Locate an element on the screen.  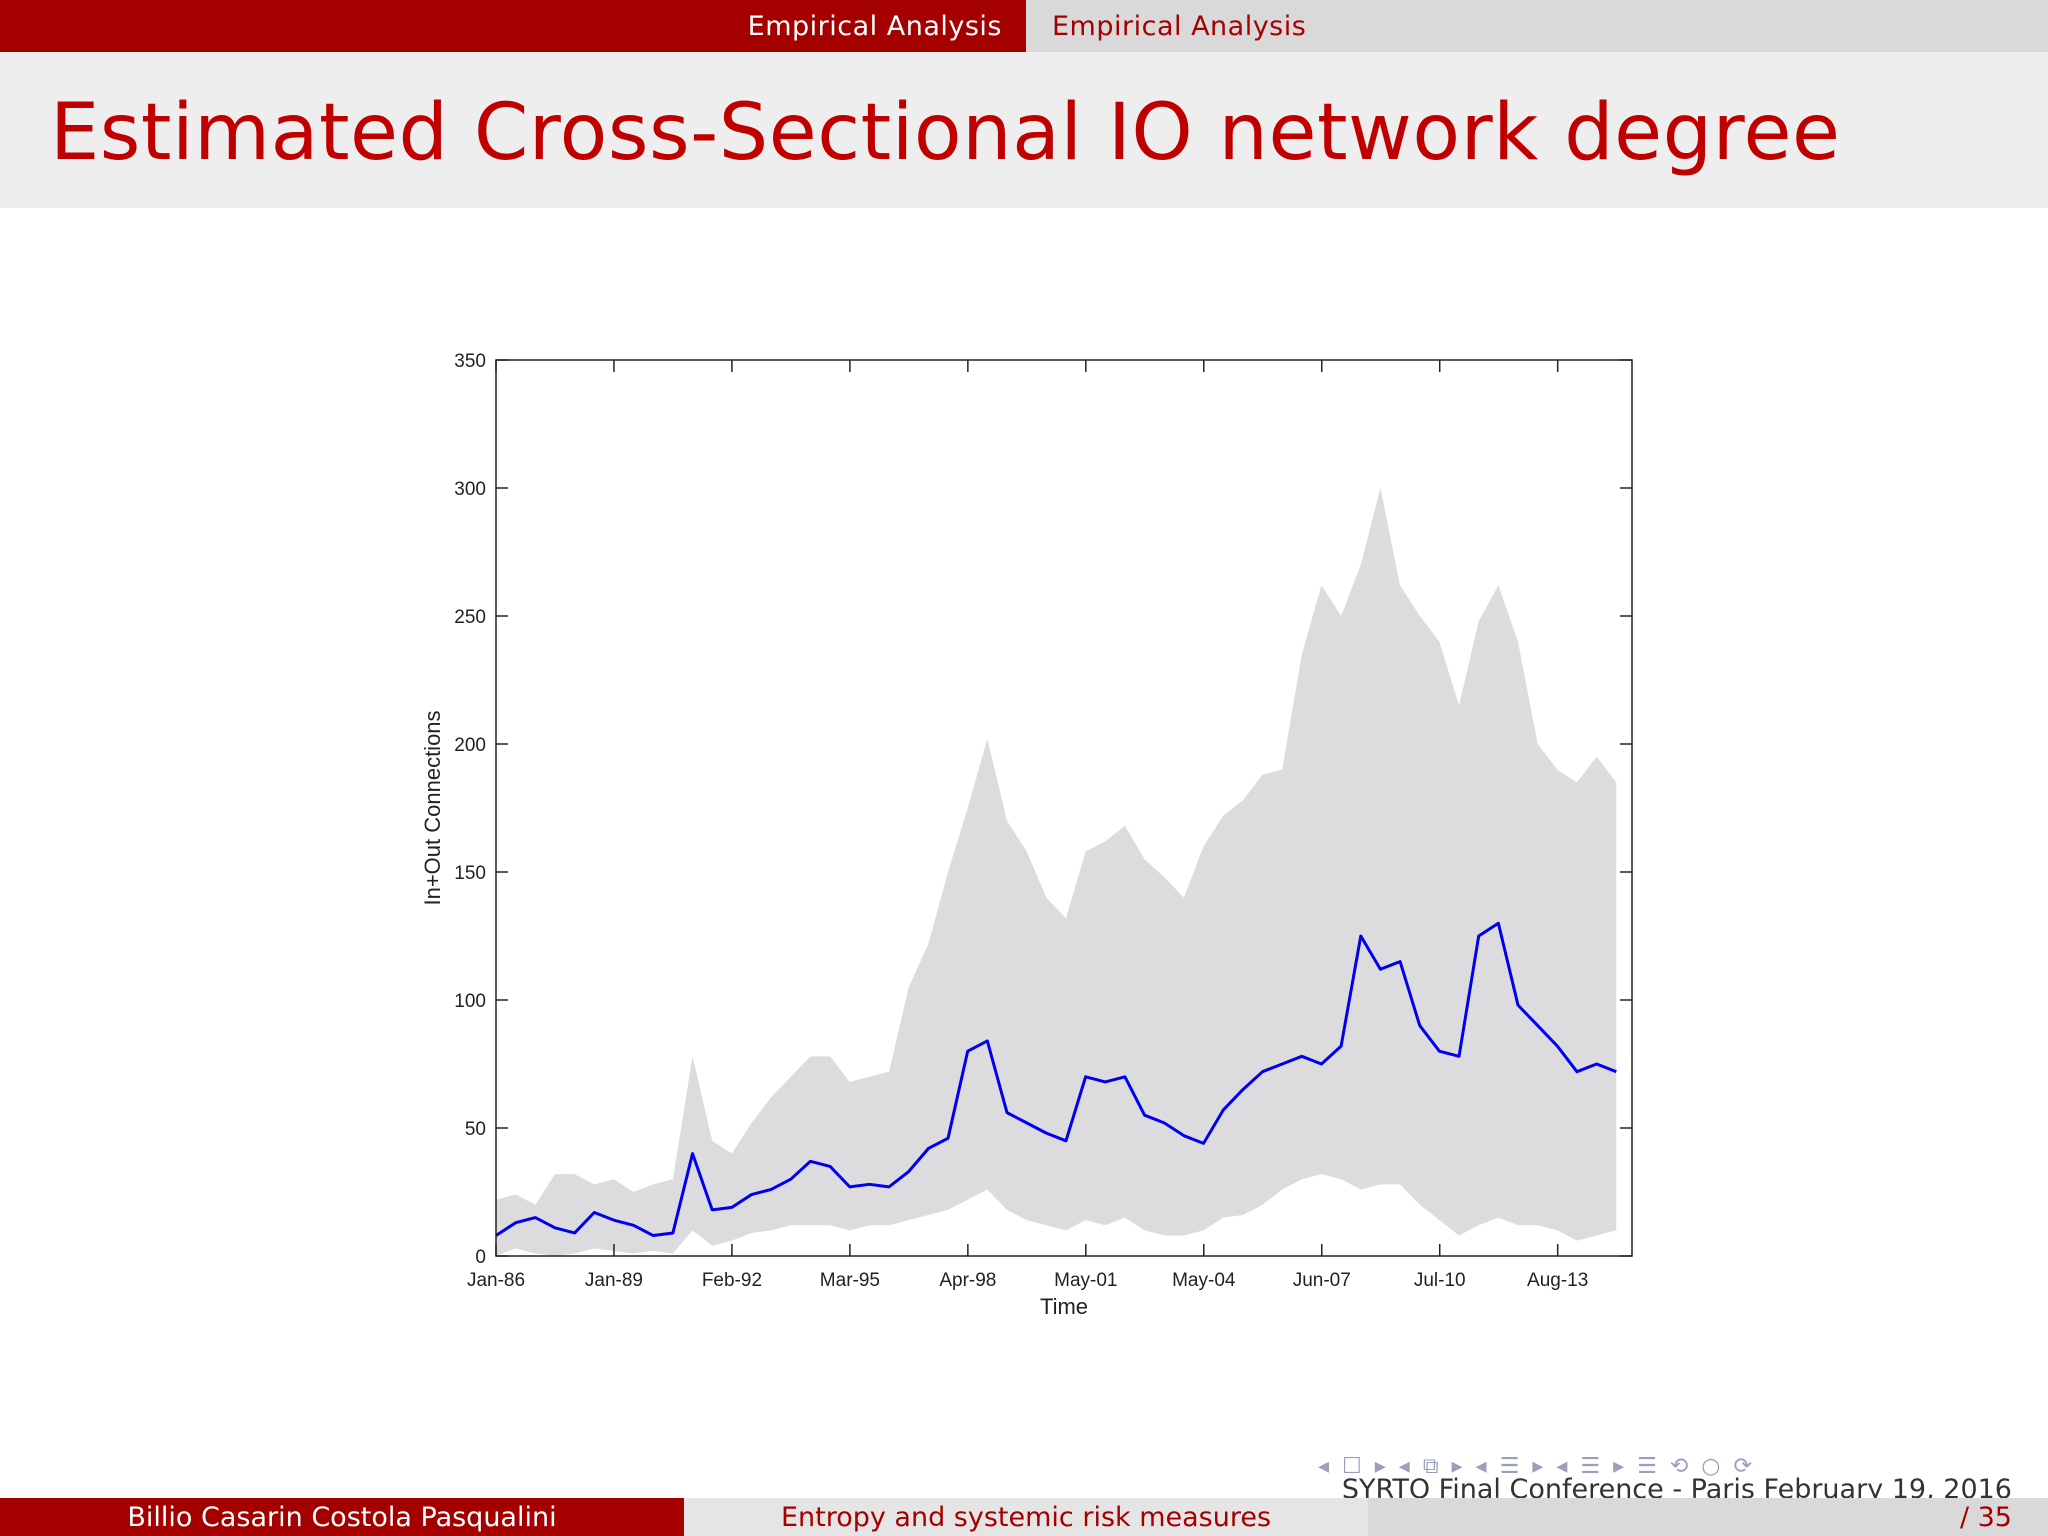
y-tick-label: 100 is located at coordinates (470, 1001).